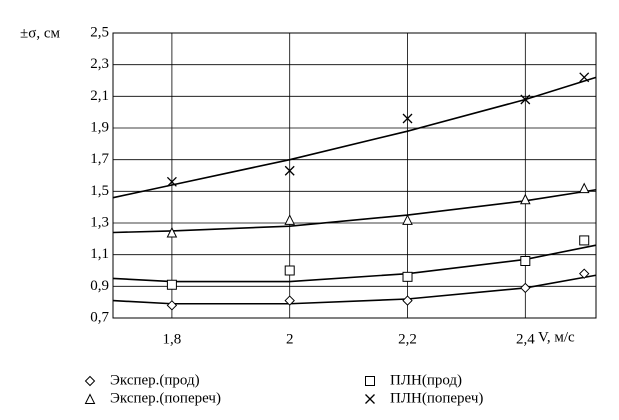 This screenshot has height=420, width=619. What do you see at coordinates (99, 317) in the screenshot?
I see `y-tick-label: 0,7` at bounding box center [99, 317].